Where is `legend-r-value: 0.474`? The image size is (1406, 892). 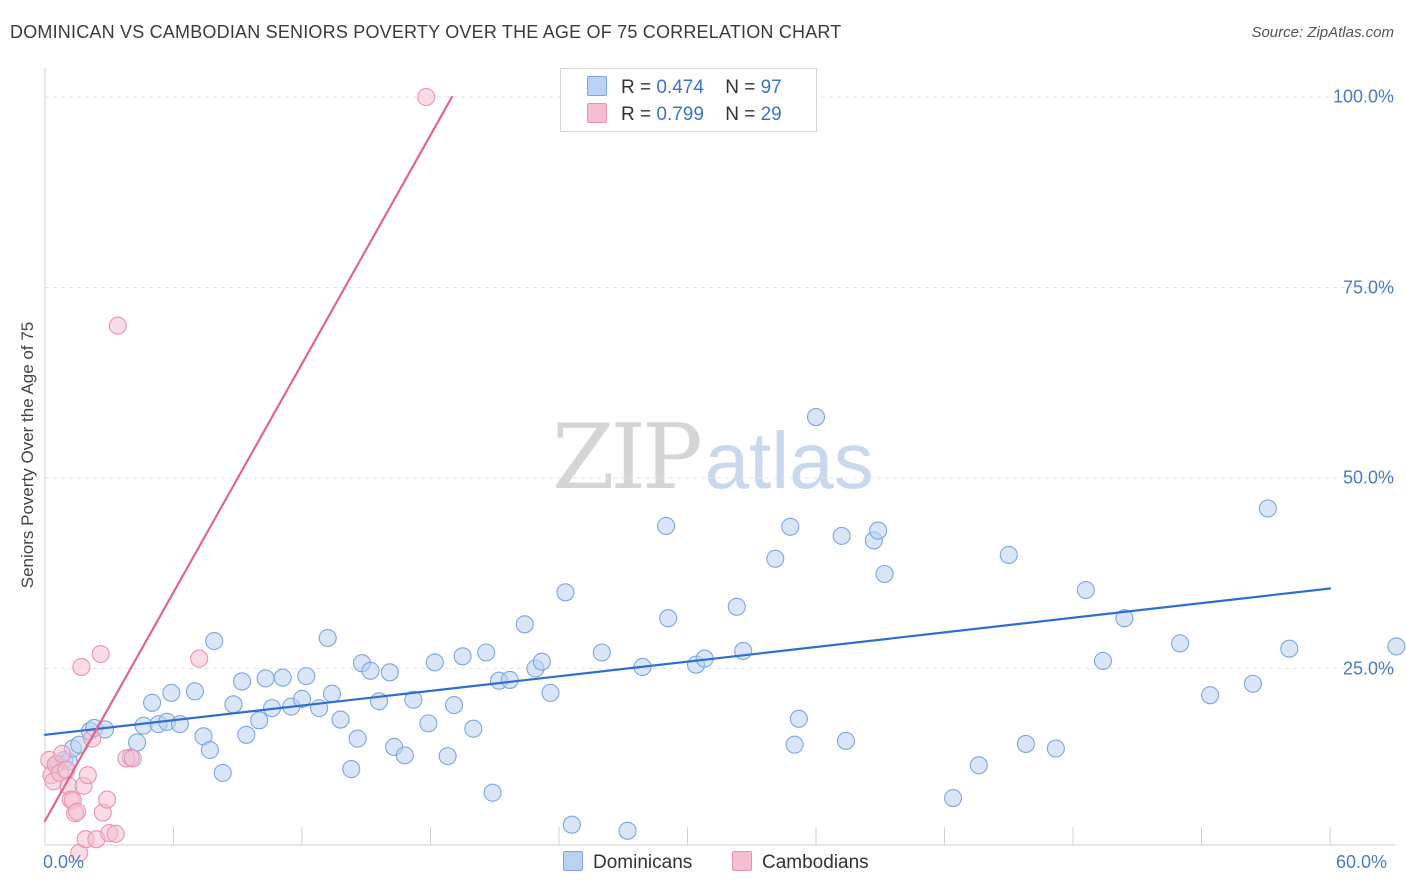
legend-r-value: 0.474 is located at coordinates (680, 87).